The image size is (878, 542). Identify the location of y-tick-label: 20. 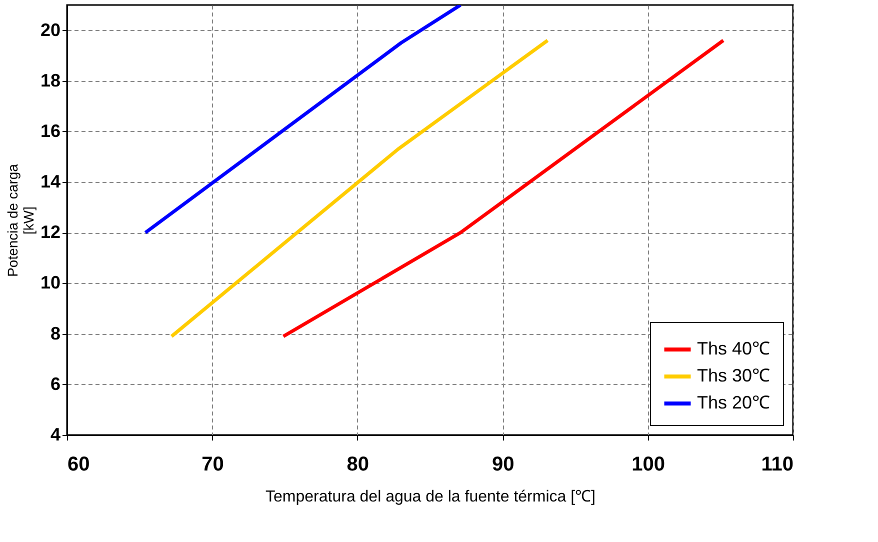
(50, 30).